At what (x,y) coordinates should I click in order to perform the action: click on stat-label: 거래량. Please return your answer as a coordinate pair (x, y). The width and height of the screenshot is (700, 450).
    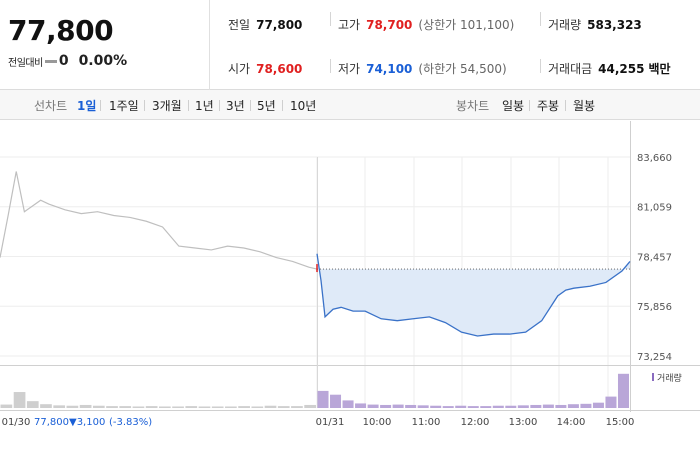
    Looking at the image, I should click on (565, 25).